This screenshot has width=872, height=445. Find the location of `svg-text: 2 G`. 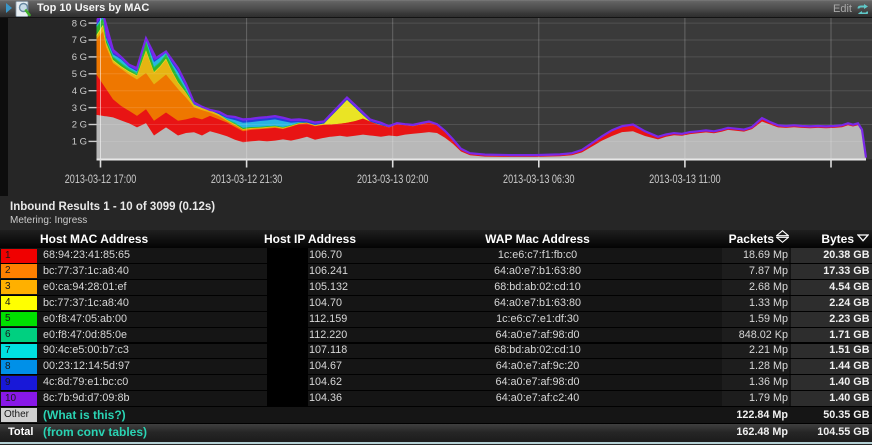

svg-text: 2 G is located at coordinates (79, 125).